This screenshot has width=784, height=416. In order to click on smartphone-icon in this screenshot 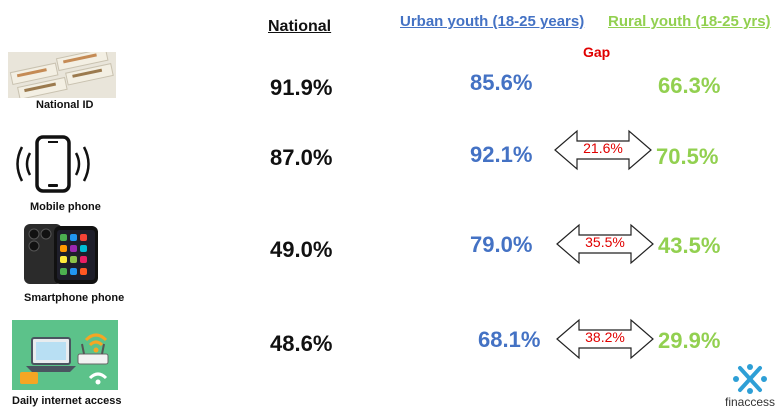, I will do `click(61, 254)`.